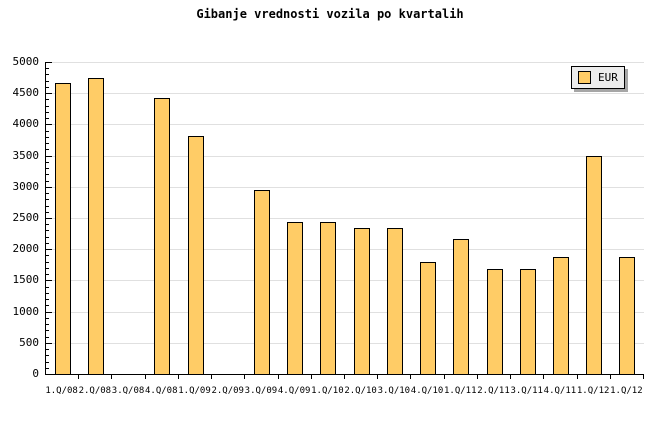  I want to click on y-tick-label: 3500, so click(26, 155).